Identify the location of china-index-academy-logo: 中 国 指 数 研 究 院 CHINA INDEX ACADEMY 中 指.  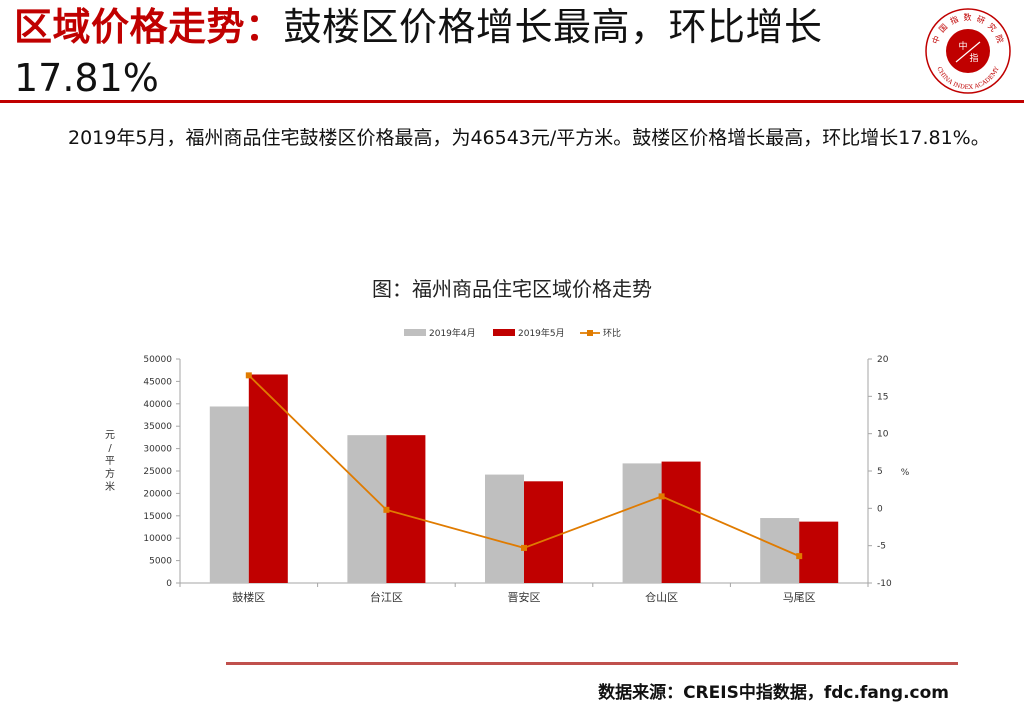
(968, 51).